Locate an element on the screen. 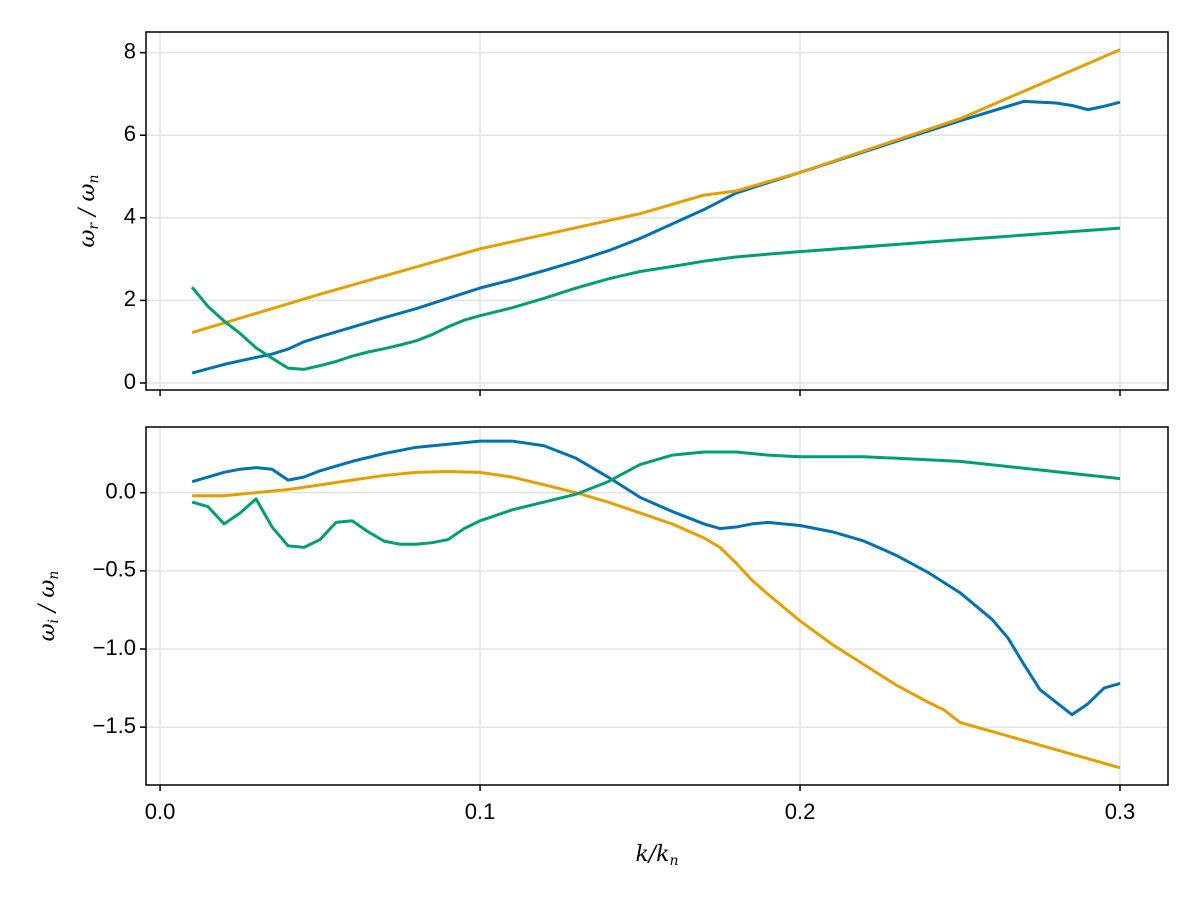 This screenshot has width=1200, height=900. y-tick-label: −1.0 is located at coordinates (114, 647).